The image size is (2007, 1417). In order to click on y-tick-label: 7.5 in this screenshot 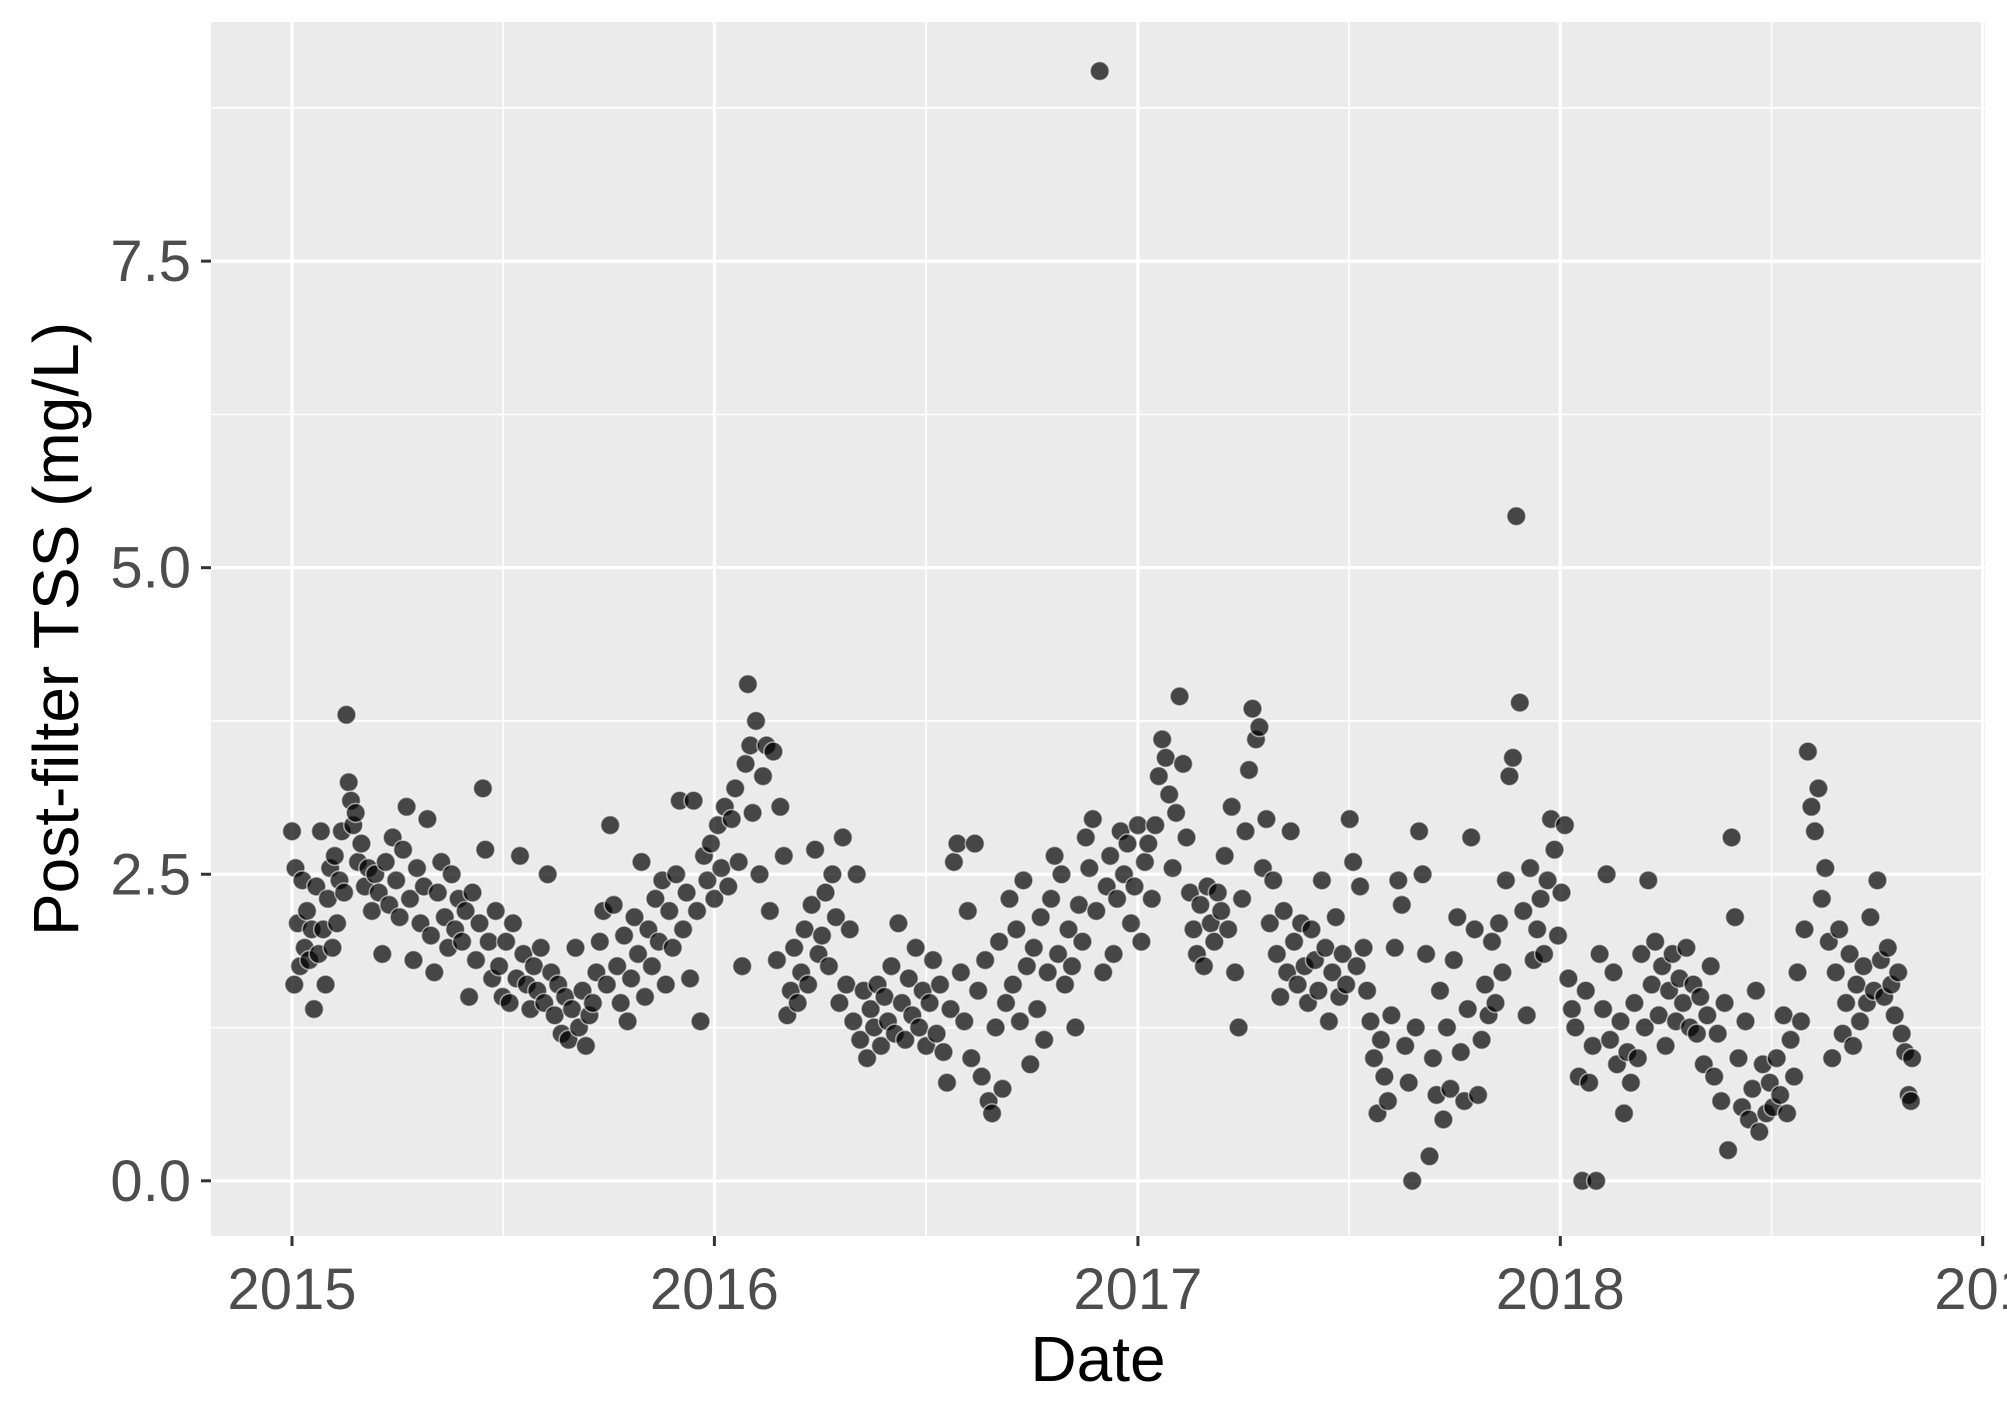, I will do `click(150, 261)`.